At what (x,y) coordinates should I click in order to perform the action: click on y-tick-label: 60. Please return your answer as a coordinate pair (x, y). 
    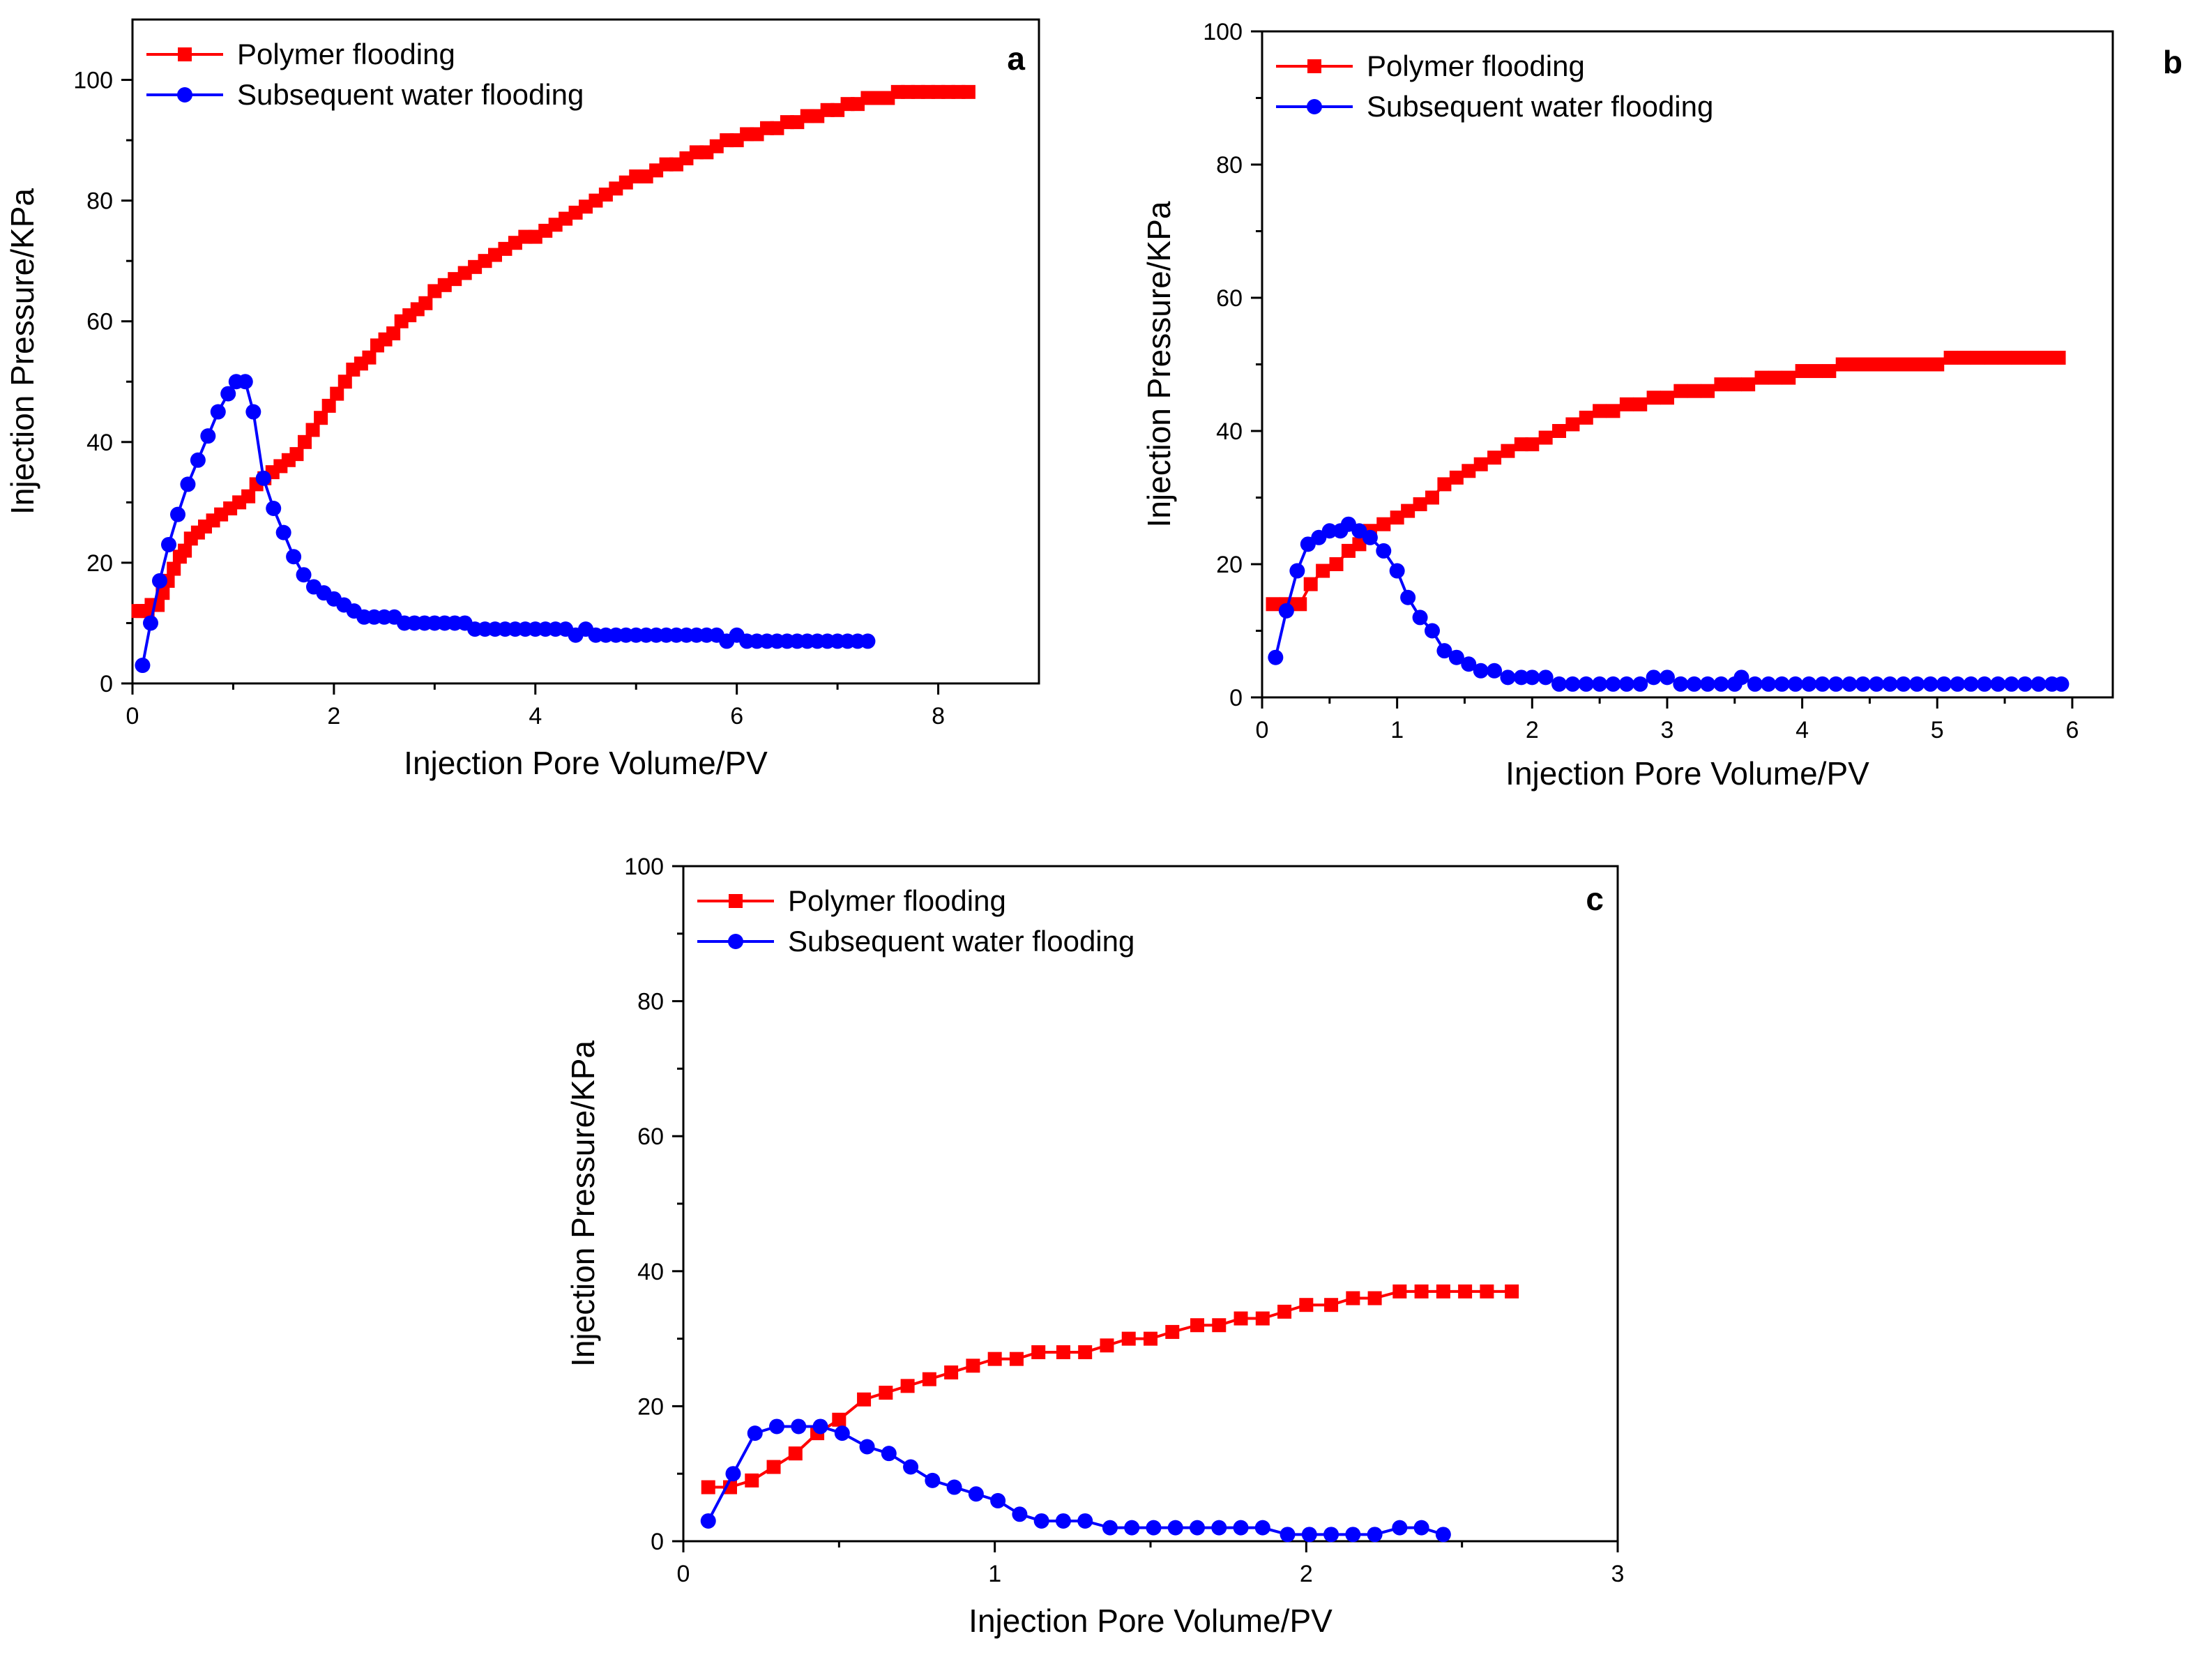
    Looking at the image, I should click on (650, 1136).